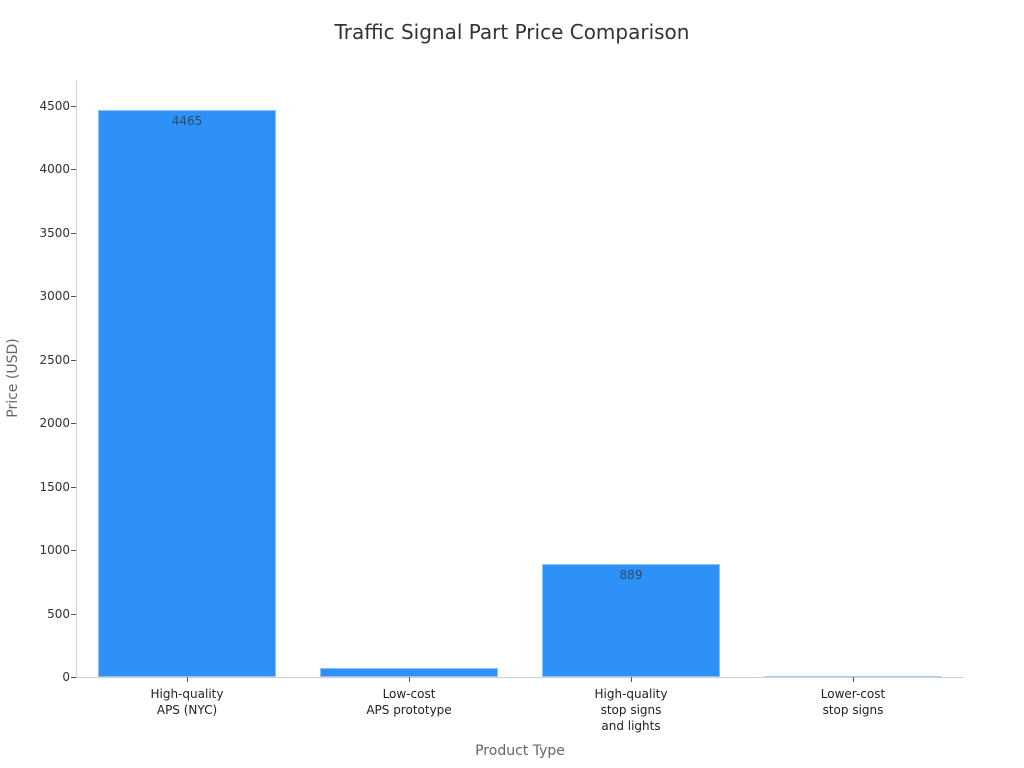 This screenshot has height=768, width=1024. What do you see at coordinates (66, 677) in the screenshot?
I see `y-tick-label: 0` at bounding box center [66, 677].